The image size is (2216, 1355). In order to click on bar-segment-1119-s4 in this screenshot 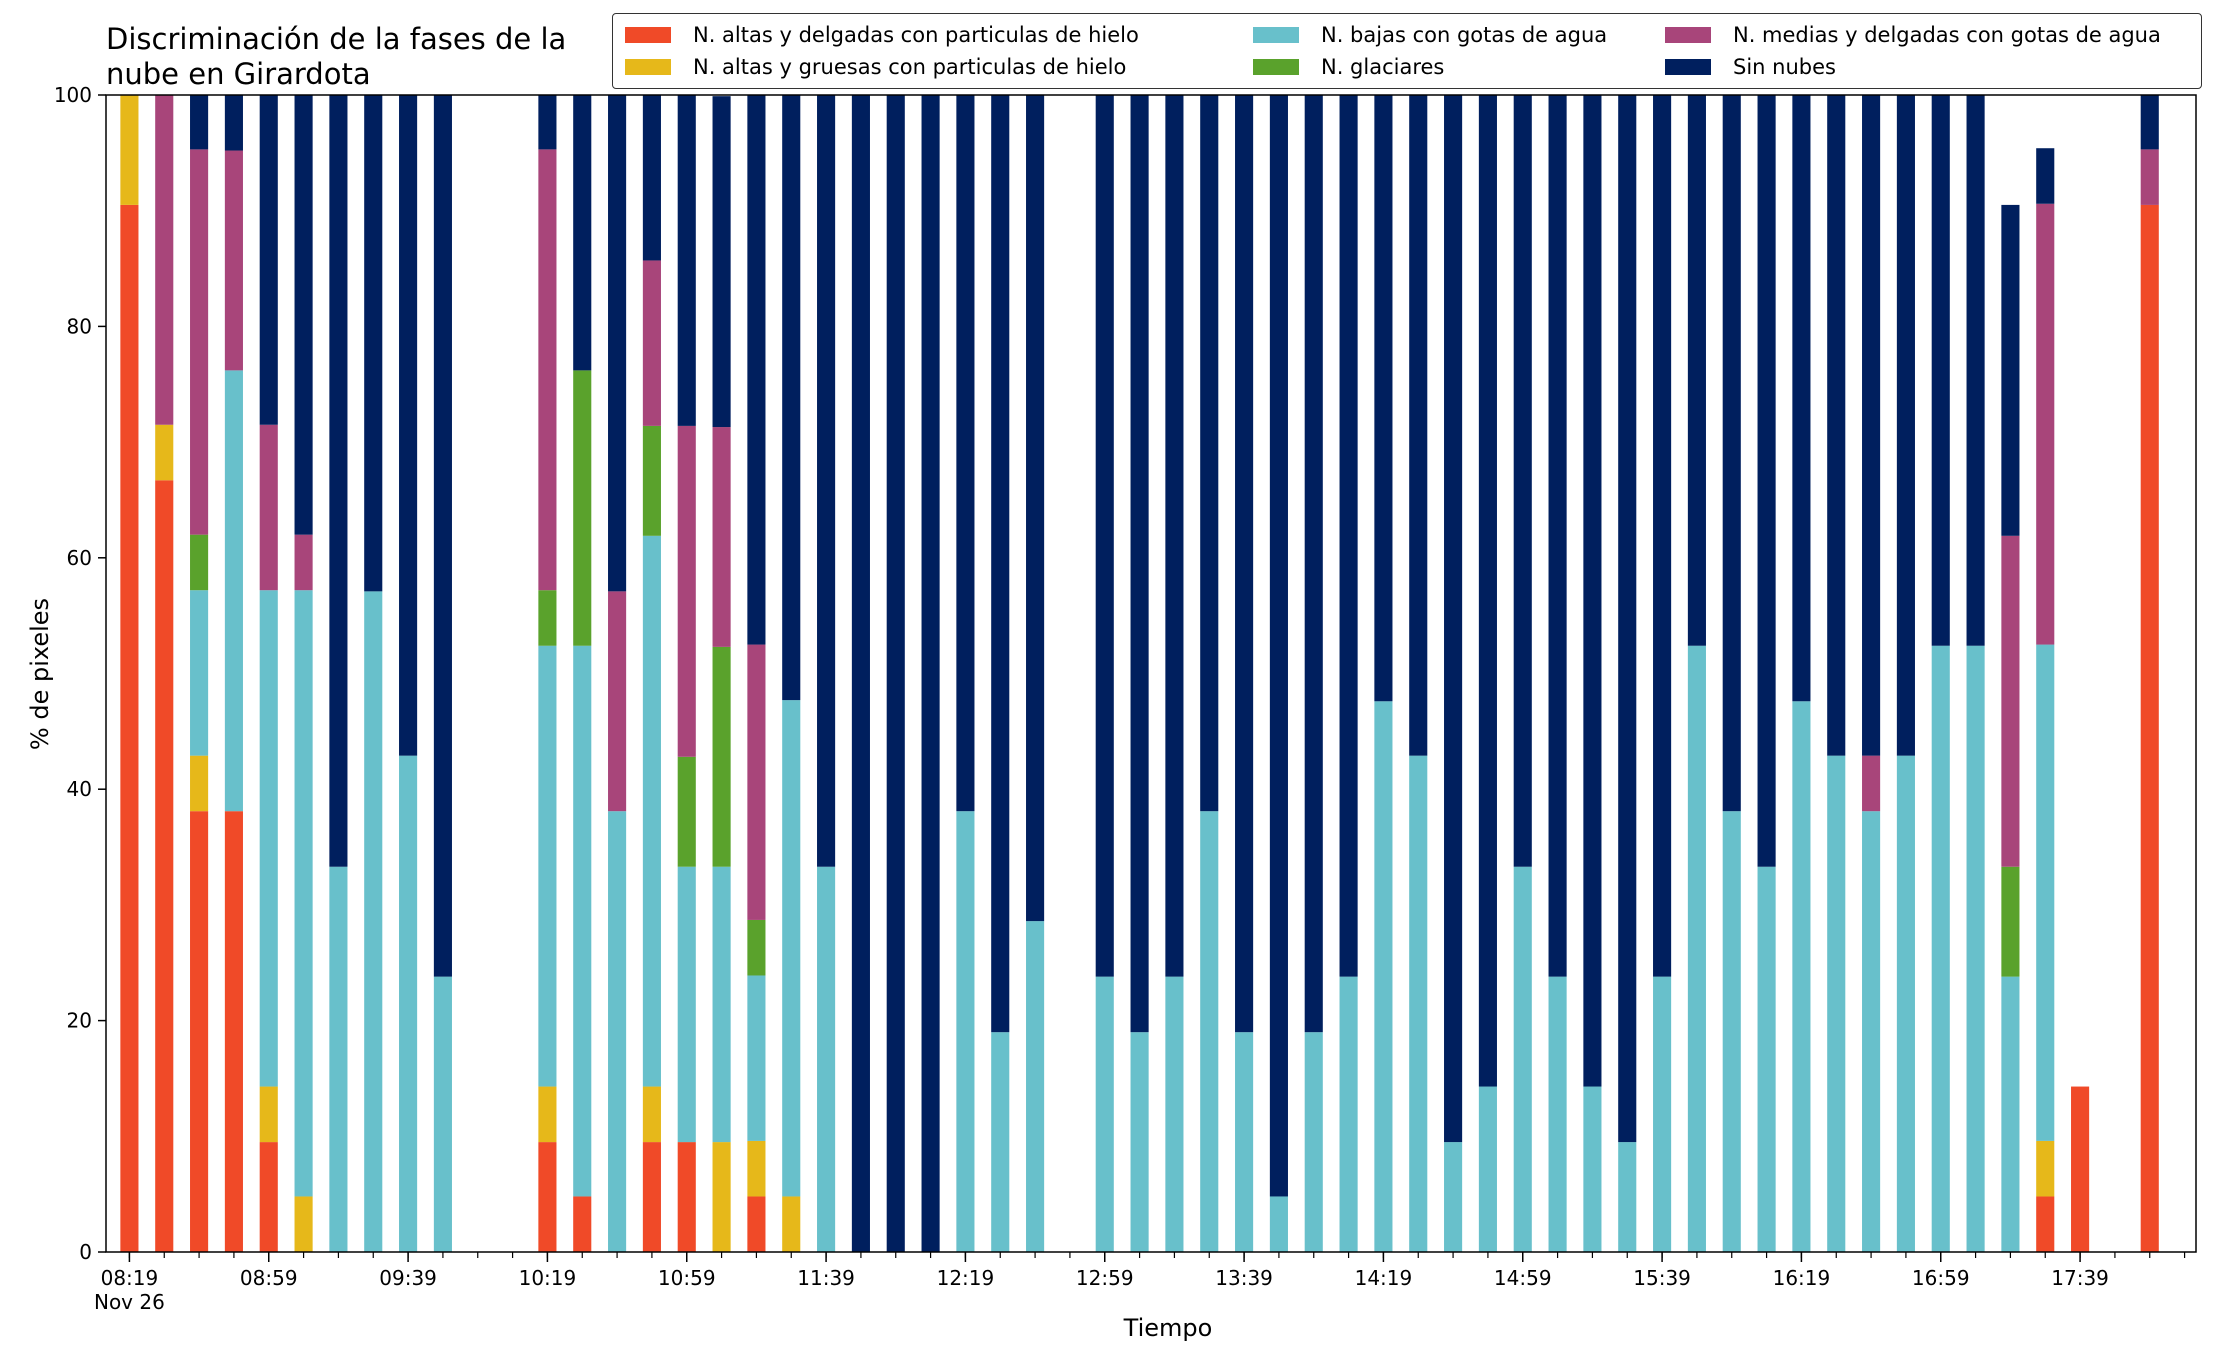, I will do `click(756, 782)`.